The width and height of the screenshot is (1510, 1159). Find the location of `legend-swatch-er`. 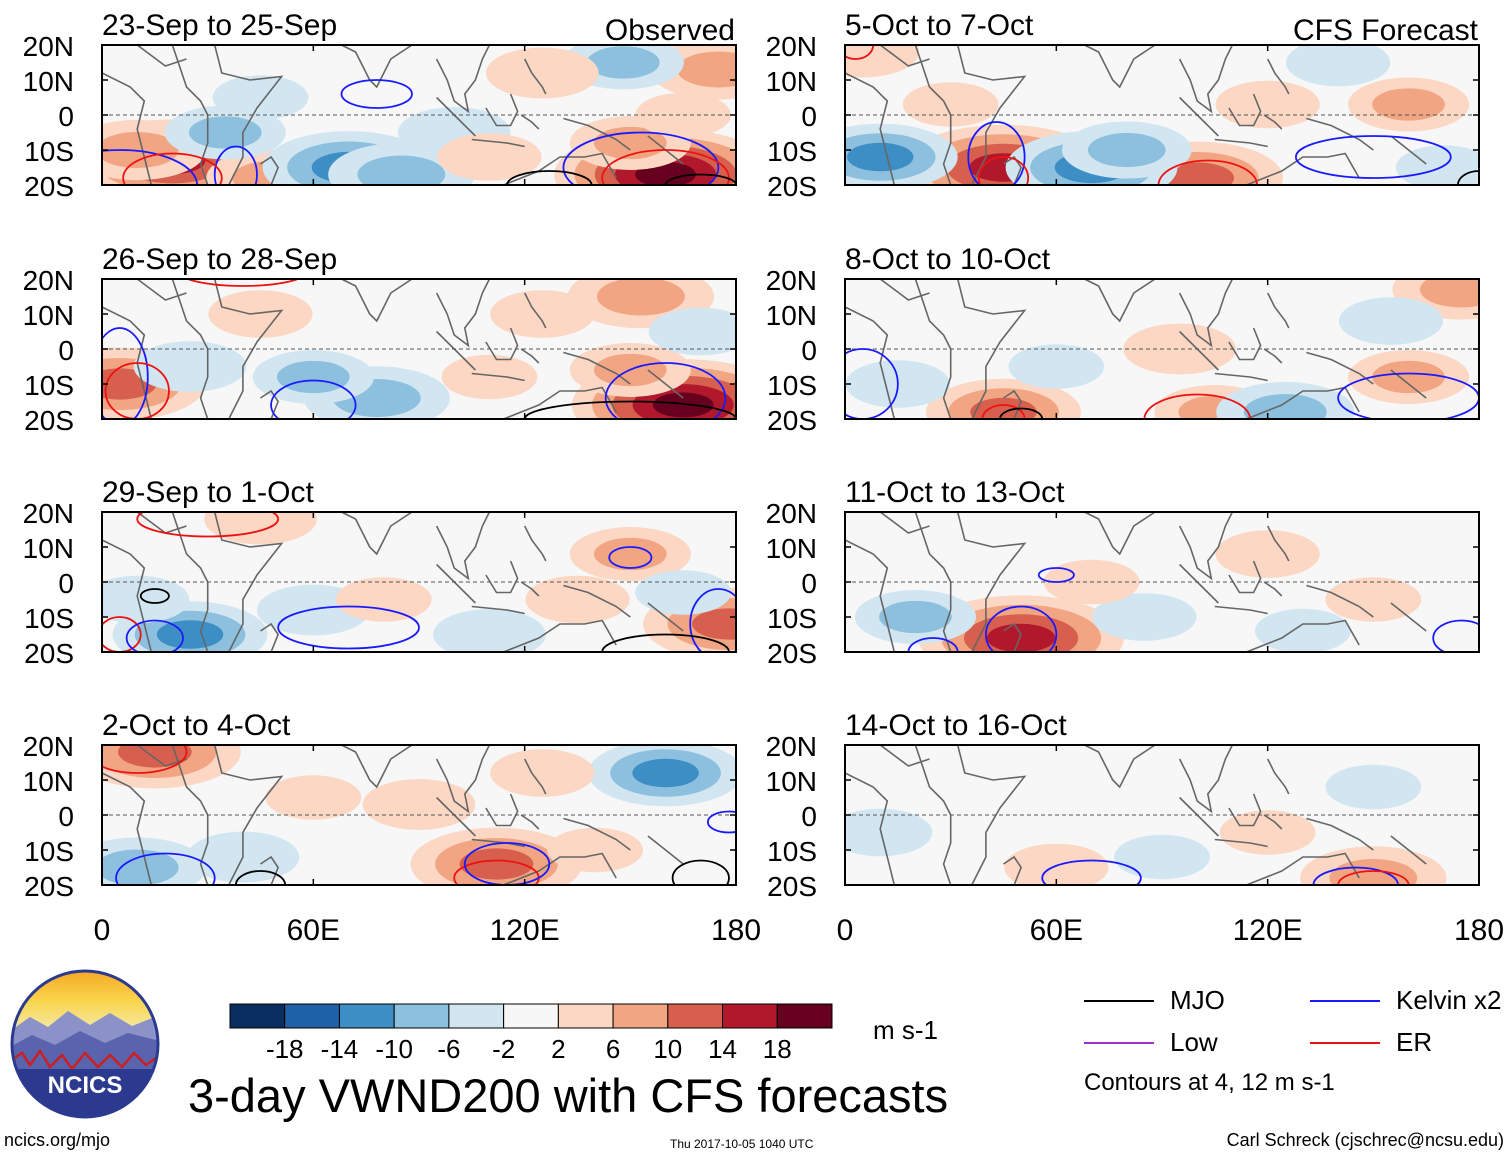

legend-swatch-er is located at coordinates (1345, 1042).